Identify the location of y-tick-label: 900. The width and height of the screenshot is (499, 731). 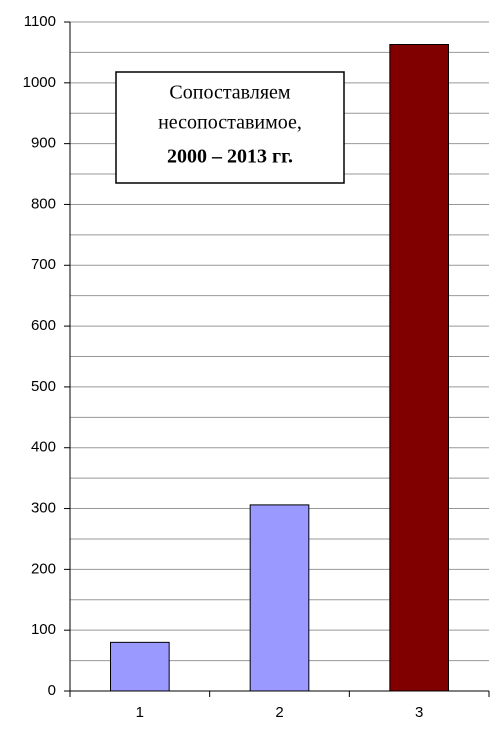
(43, 143).